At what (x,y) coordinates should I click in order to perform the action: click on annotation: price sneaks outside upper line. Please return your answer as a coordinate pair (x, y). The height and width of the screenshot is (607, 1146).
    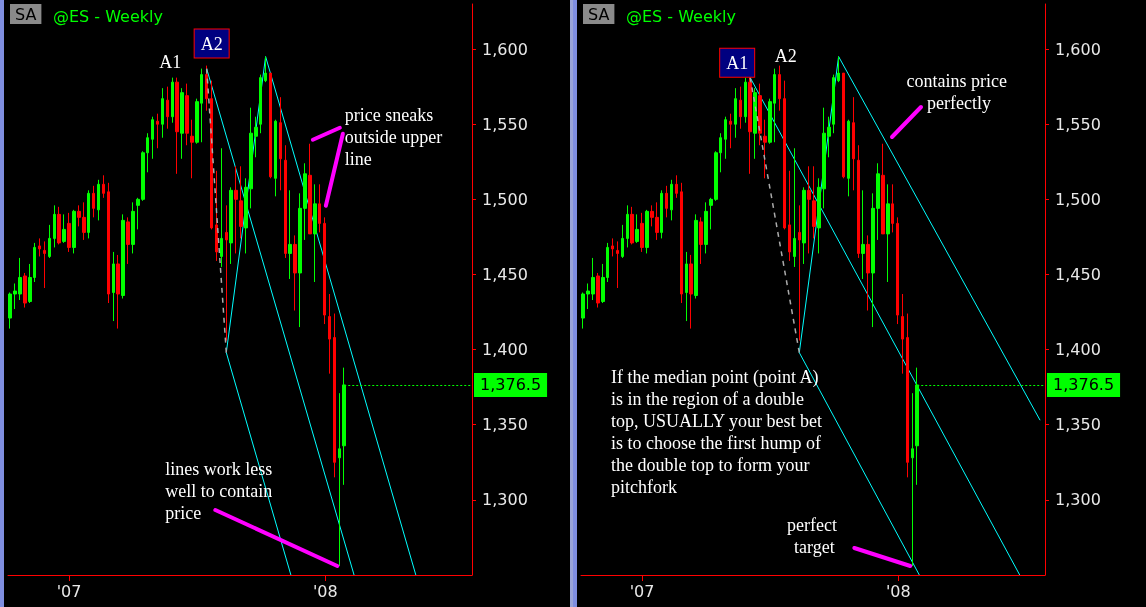
    Looking at the image, I should click on (395, 136).